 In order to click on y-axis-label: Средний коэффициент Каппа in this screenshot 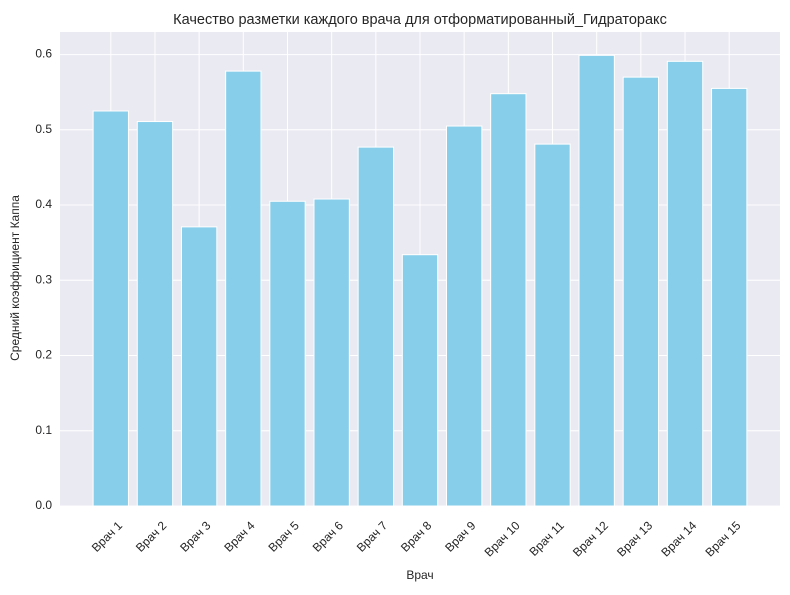, I will do `click(15, 278)`.